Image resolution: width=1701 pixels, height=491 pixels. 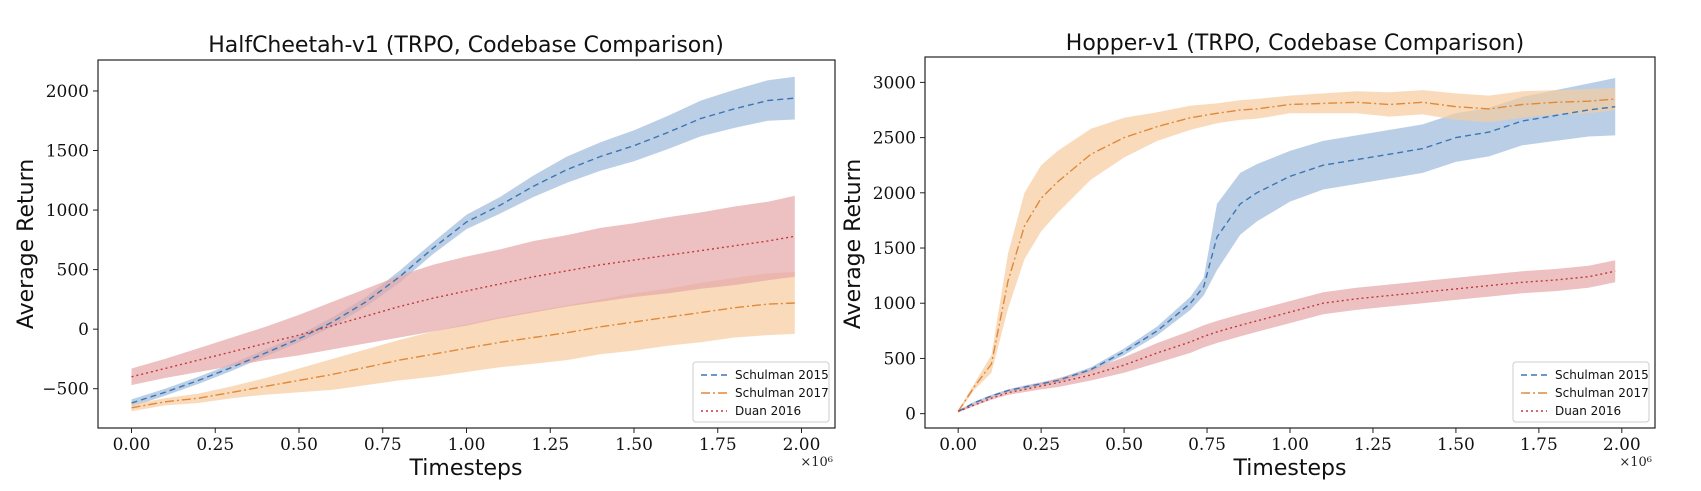 I want to click on y-tick-label: −500, so click(x=65, y=390).